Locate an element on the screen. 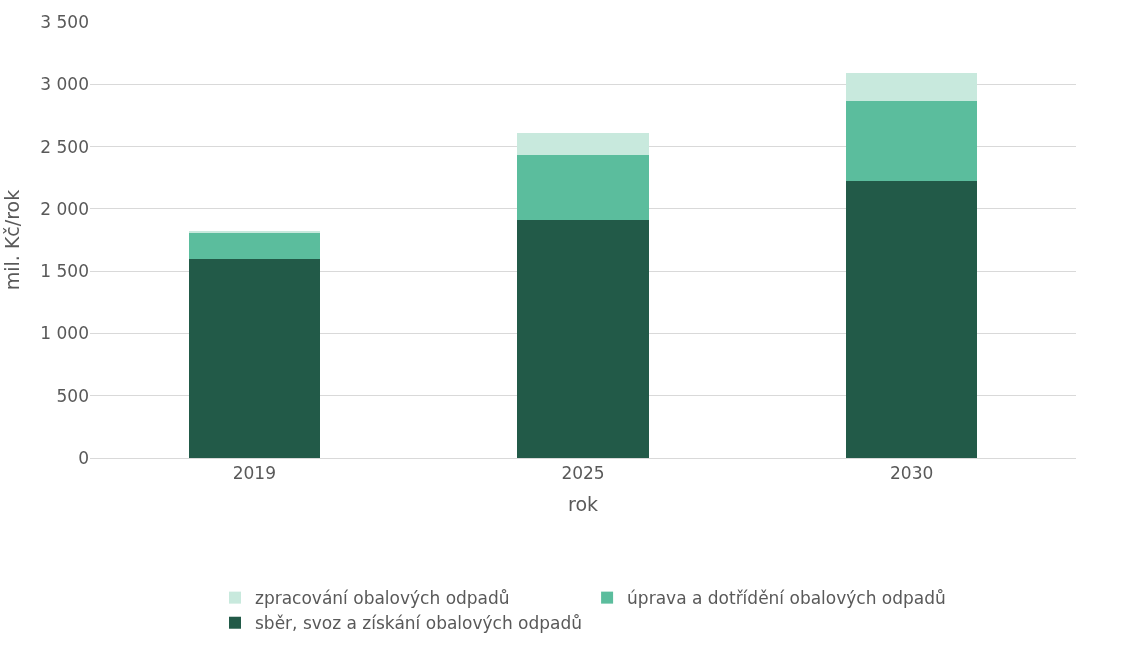 Image resolution: width=1136 pixels, height=653 pixels. y-tick-label: 0 is located at coordinates (83, 457).